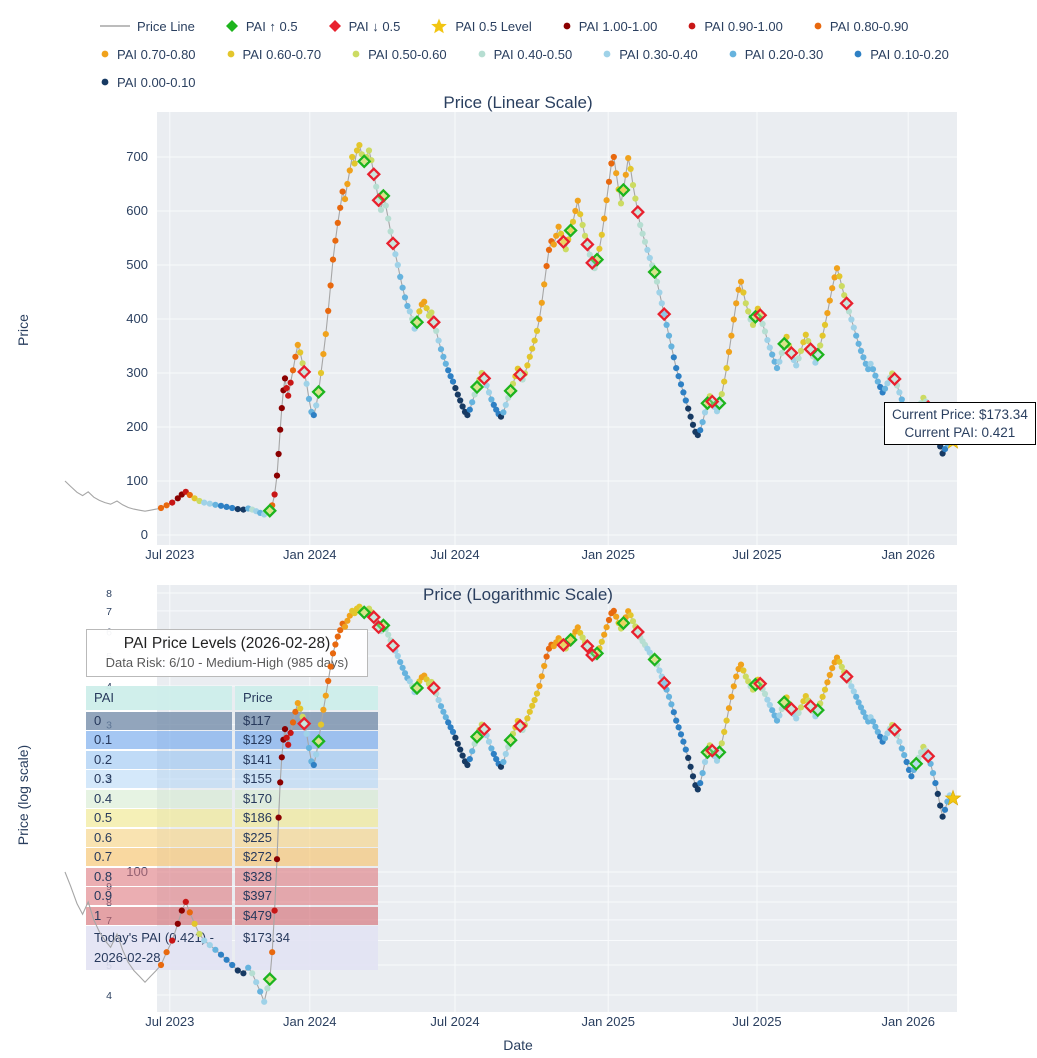  Describe the element at coordinates (650, 54) in the screenshot. I see `legend-item-pai-0.30-0.40: PAI 0.30-0.40` at that location.